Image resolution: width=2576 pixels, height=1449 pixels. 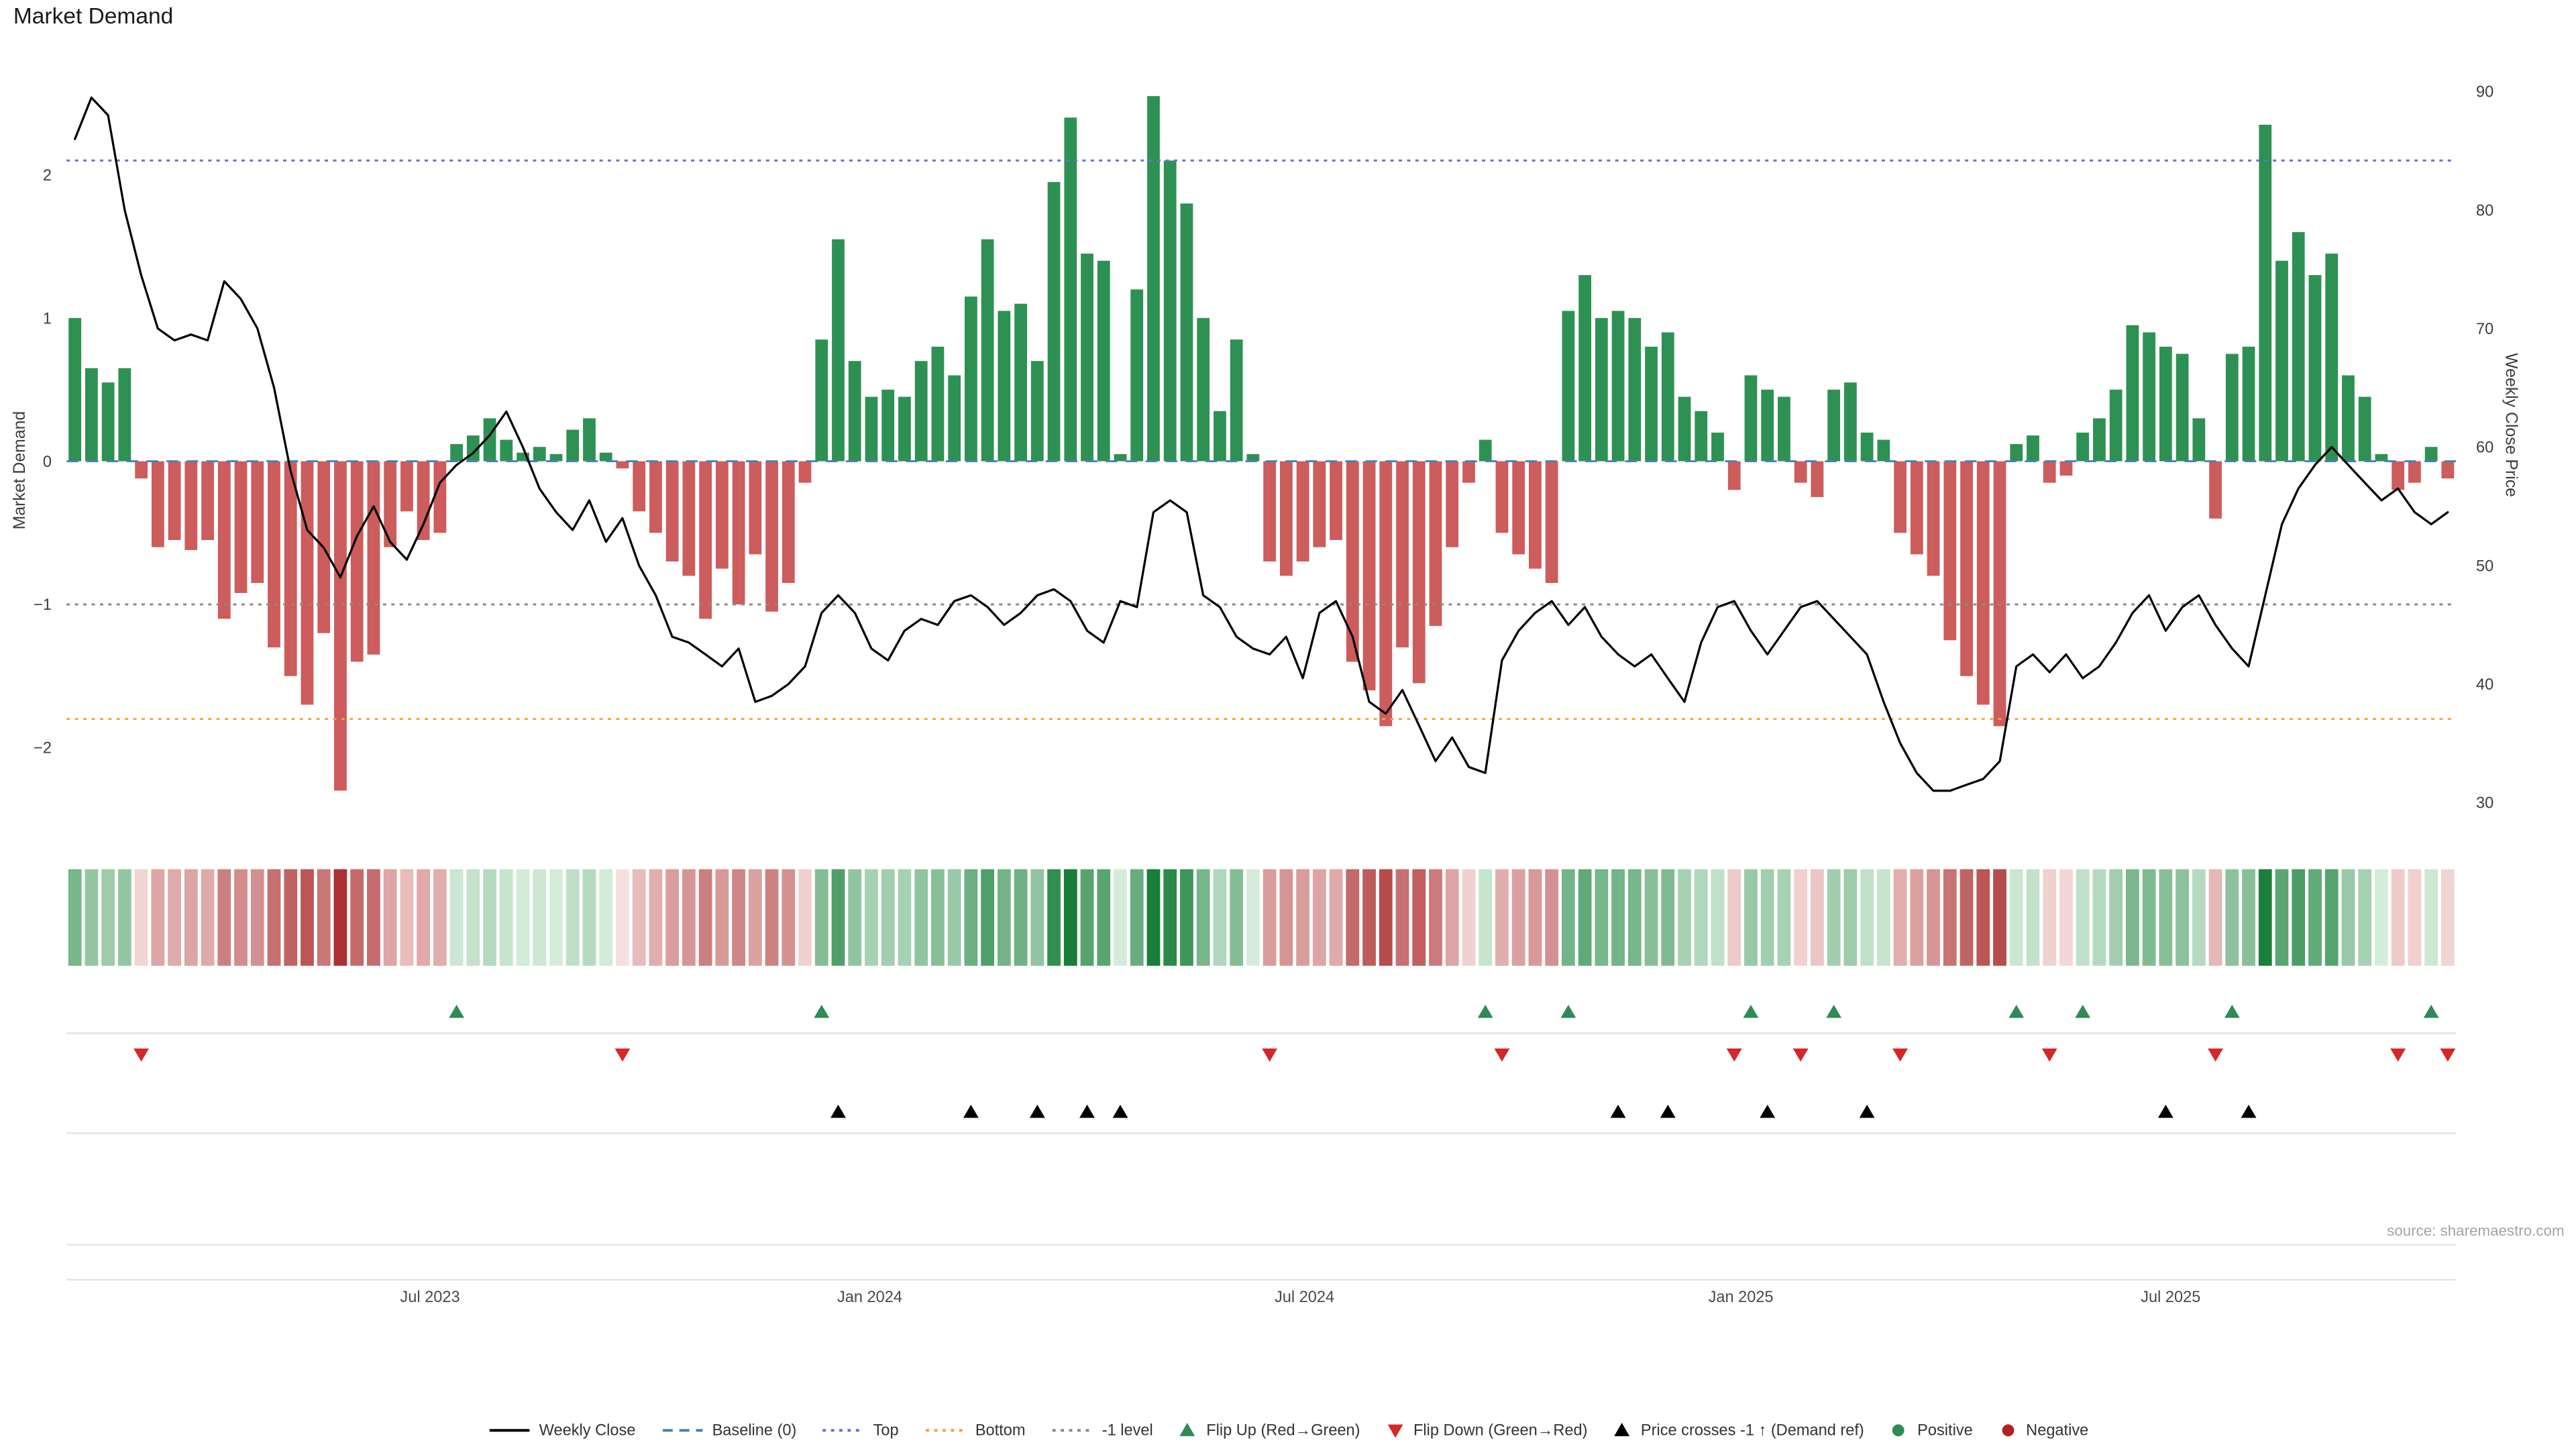 What do you see at coordinates (1867, 1111) in the screenshot?
I see `price-cross-marker` at bounding box center [1867, 1111].